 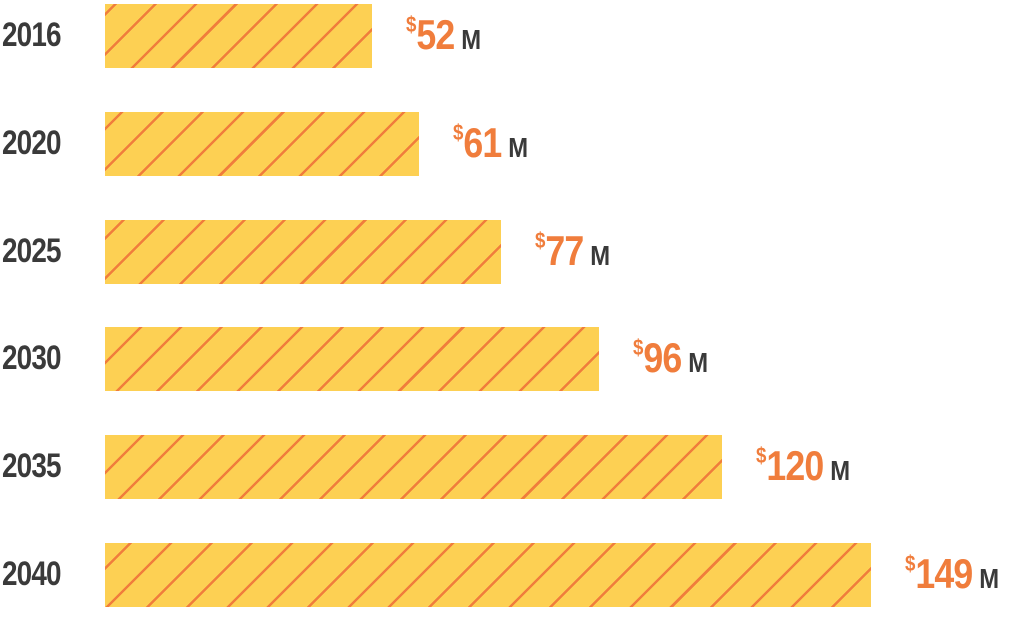 What do you see at coordinates (564, 250) in the screenshot?
I see `data-label-value: 77` at bounding box center [564, 250].